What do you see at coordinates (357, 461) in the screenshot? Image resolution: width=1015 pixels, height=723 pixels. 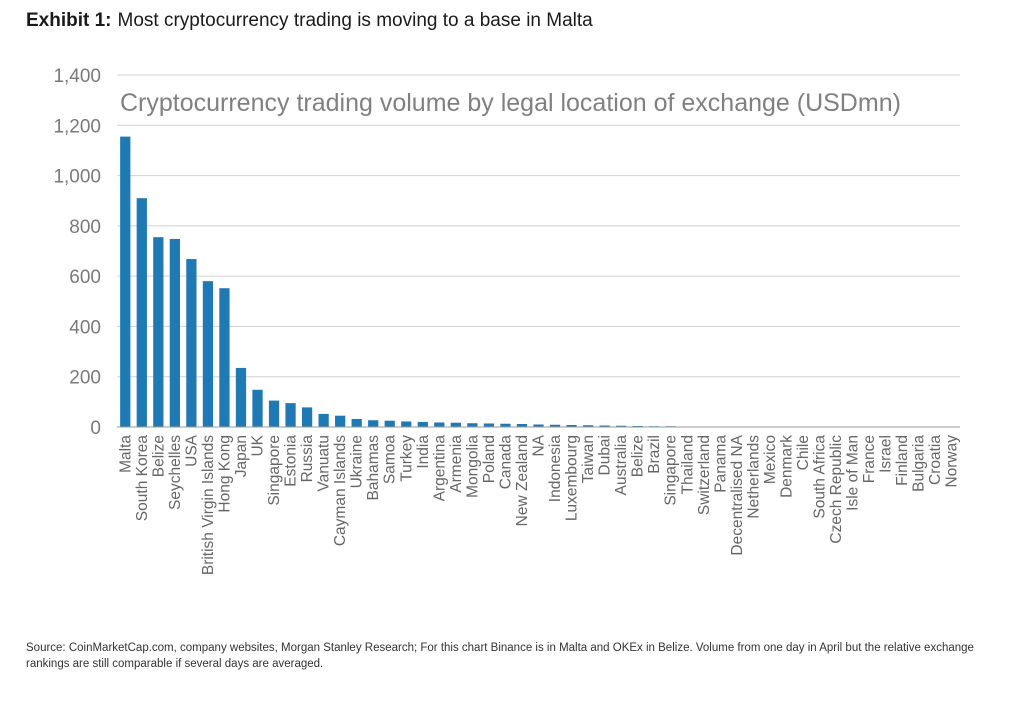 I see `x-tick-label: Ukraine` at bounding box center [357, 461].